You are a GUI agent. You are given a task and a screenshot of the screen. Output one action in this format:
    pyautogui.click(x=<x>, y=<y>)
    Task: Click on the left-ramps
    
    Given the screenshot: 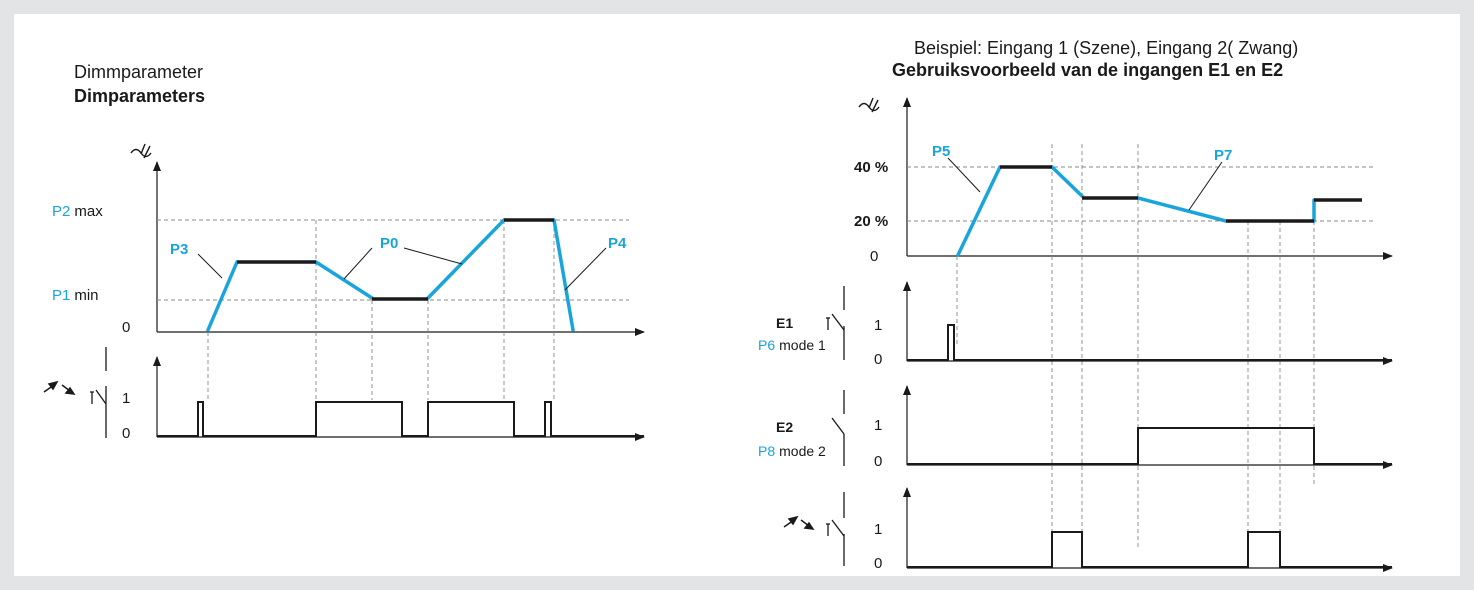 What is the action you would take?
    pyautogui.click(x=390, y=275)
    